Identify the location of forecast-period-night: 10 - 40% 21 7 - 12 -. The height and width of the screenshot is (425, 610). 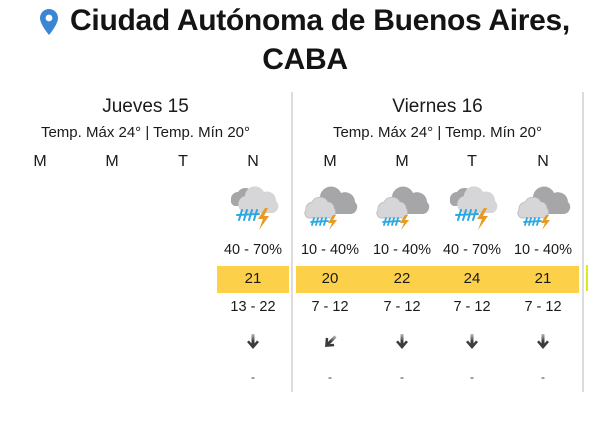
(543, 242).